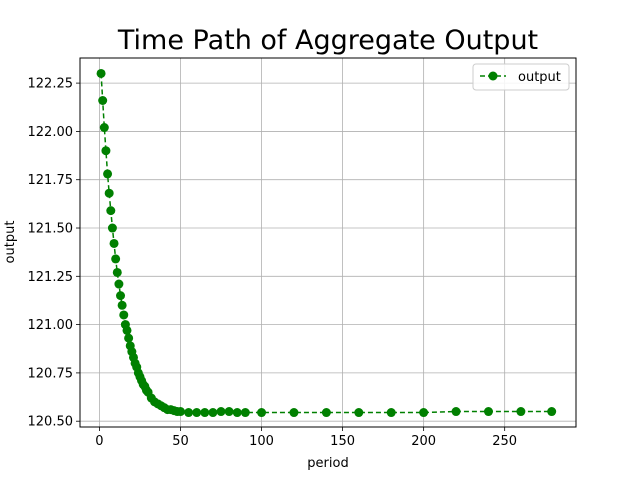 The height and width of the screenshot is (480, 640). What do you see at coordinates (99, 441) in the screenshot?
I see `x-tick-label: 0` at bounding box center [99, 441].